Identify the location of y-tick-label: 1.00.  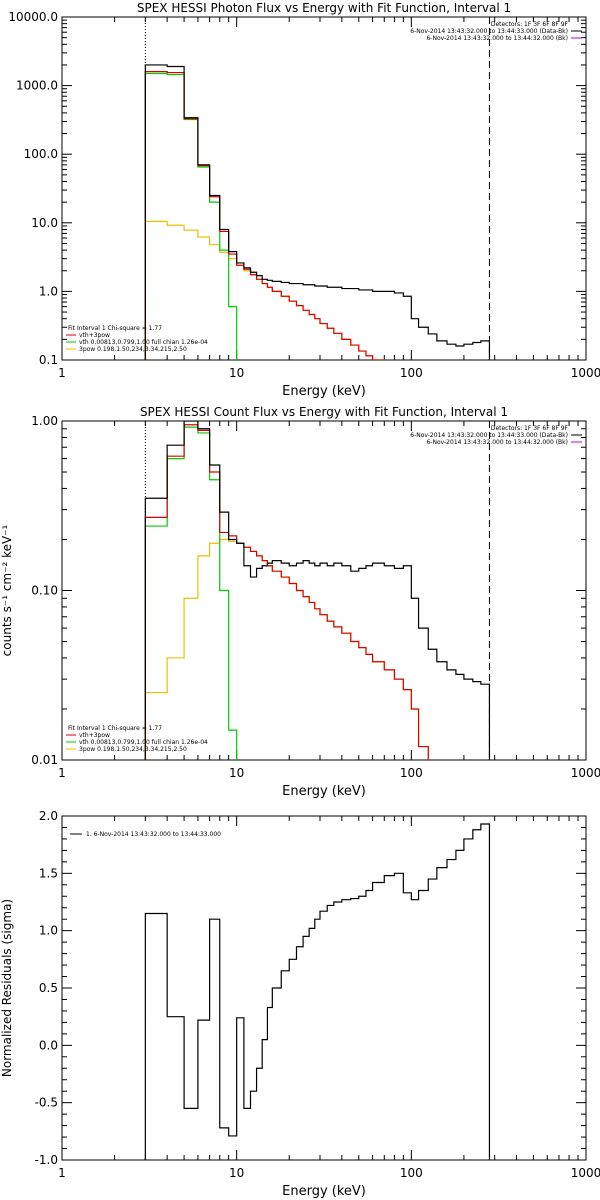
(44, 421).